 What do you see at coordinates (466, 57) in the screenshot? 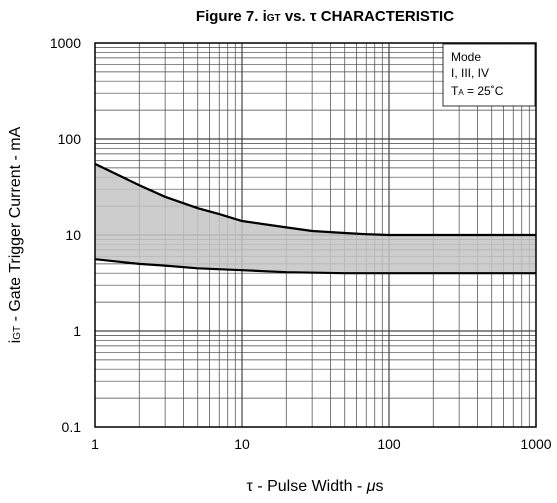
I see `legend-mode: Mode` at bounding box center [466, 57].